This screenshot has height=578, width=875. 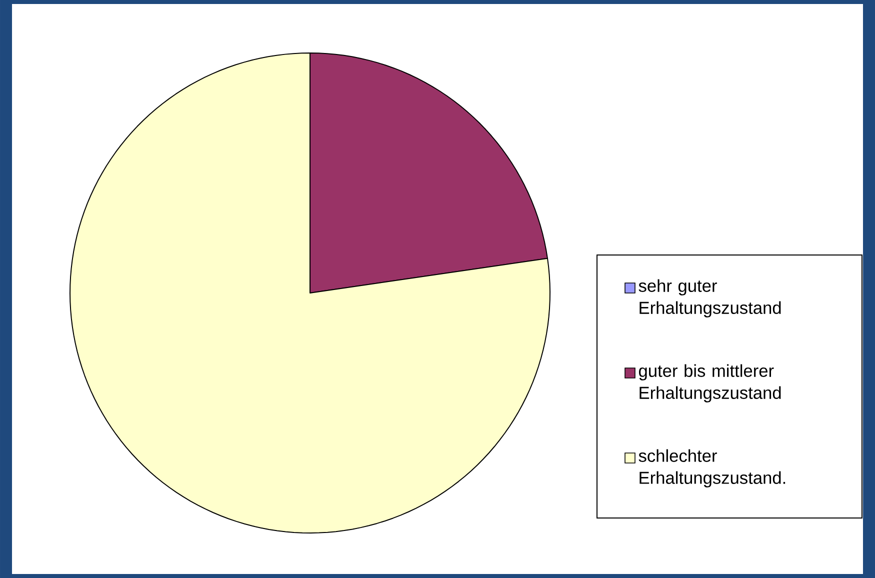 What do you see at coordinates (710, 383) in the screenshot?
I see `legend-label: guter bis mittlerer Erhaltungszustand` at bounding box center [710, 383].